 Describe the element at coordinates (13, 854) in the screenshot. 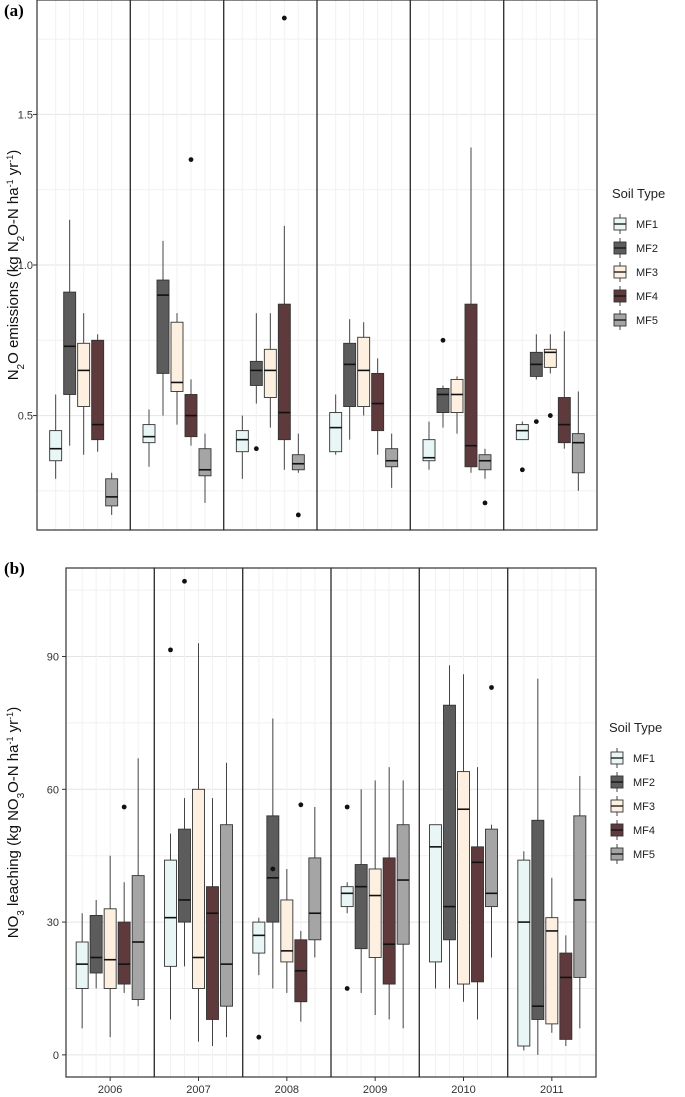

I see `y-axis-title-part: leaching (kg NO` at that location.